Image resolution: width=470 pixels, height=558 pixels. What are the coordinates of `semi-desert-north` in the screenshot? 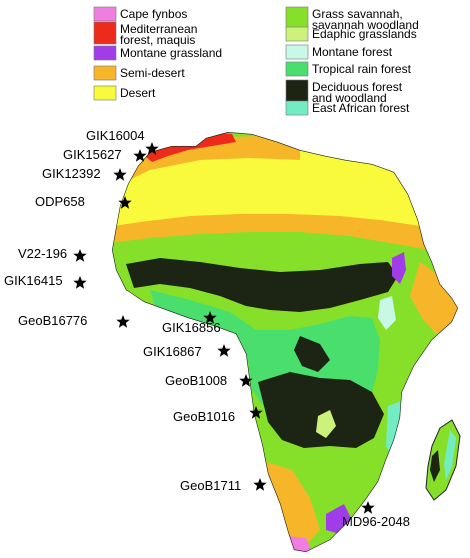 It's located at (285, 232).